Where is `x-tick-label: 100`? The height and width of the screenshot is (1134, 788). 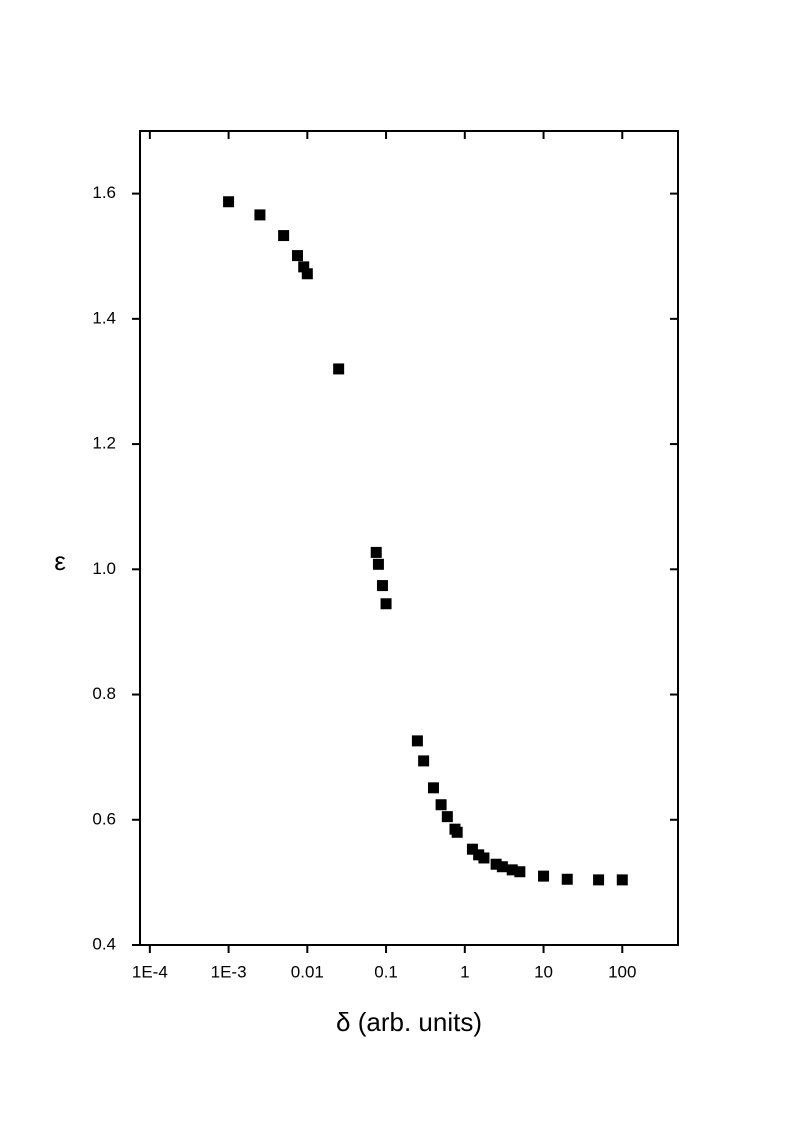 x-tick-label: 100 is located at coordinates (622, 971).